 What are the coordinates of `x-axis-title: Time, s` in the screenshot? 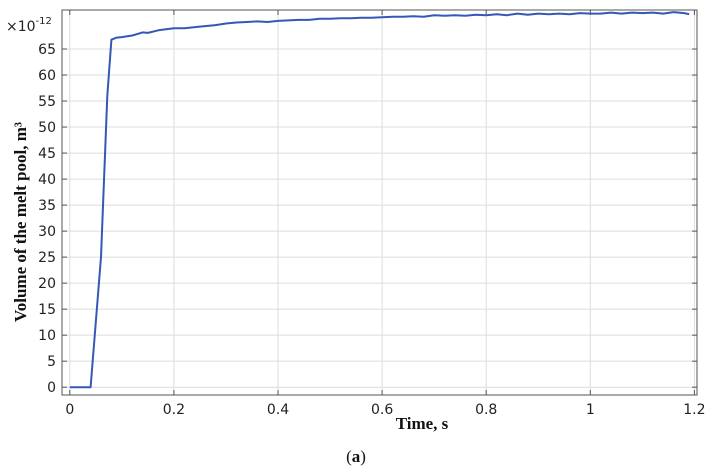 It's located at (422, 423).